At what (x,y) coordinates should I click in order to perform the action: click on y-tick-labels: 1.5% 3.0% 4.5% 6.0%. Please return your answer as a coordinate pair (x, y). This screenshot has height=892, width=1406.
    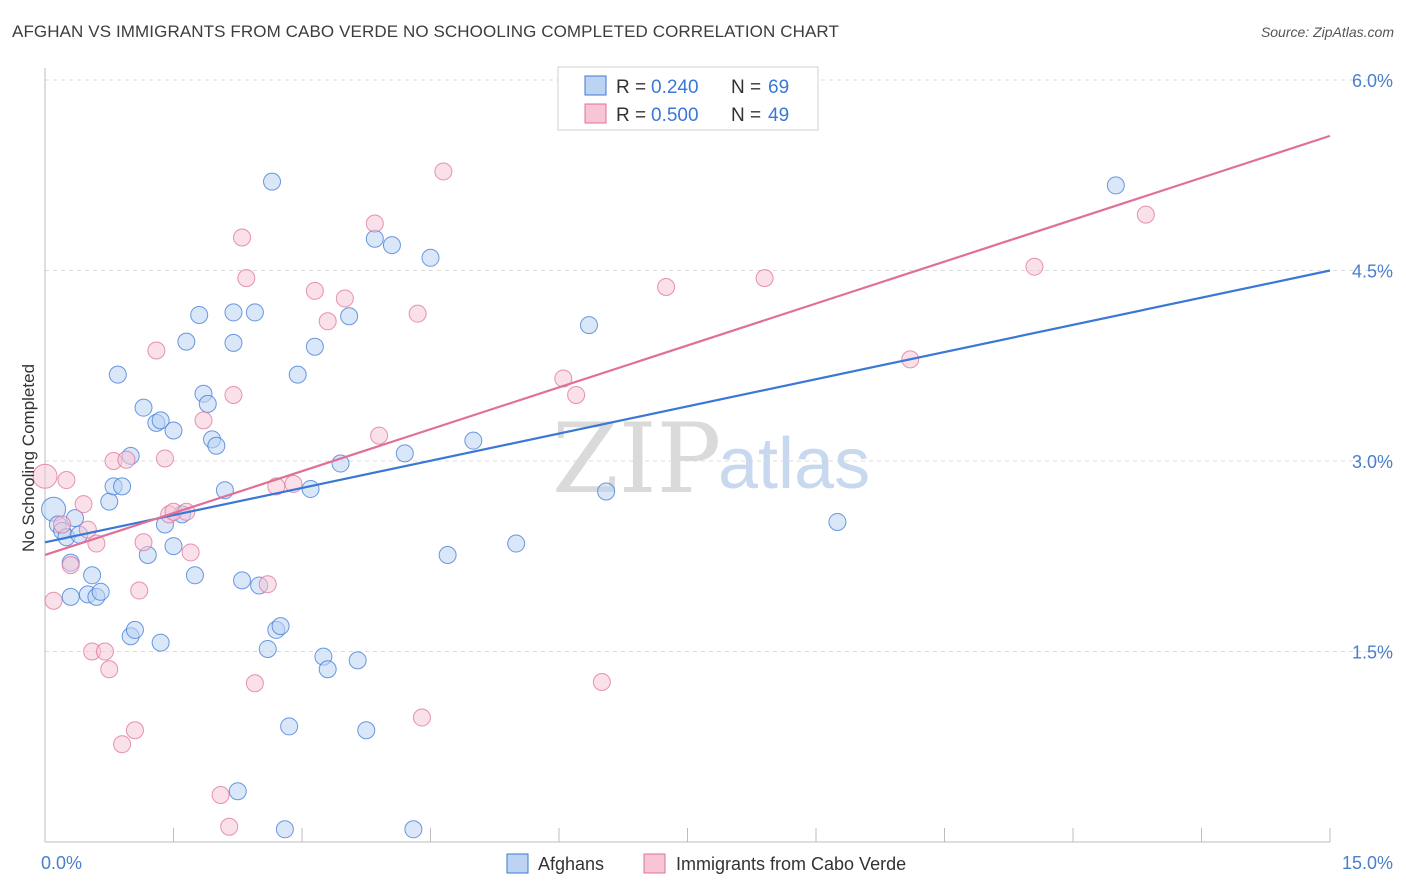
    Looking at the image, I should click on (1372, 367).